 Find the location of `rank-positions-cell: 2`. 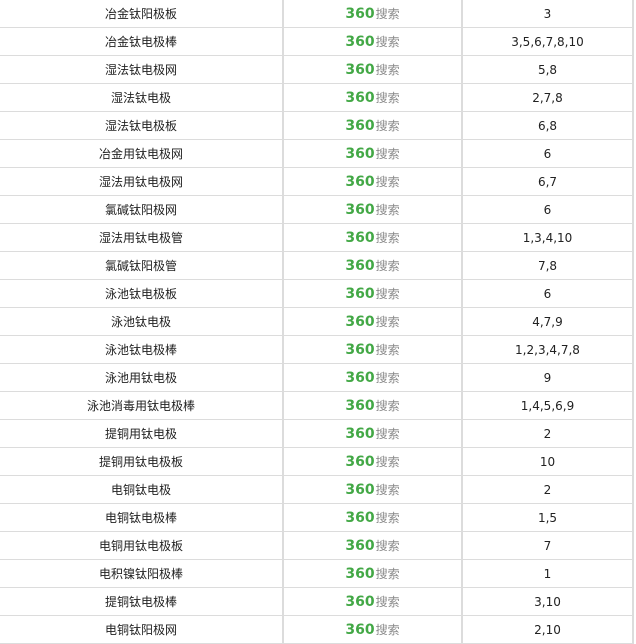

rank-positions-cell: 2 is located at coordinates (548, 433).